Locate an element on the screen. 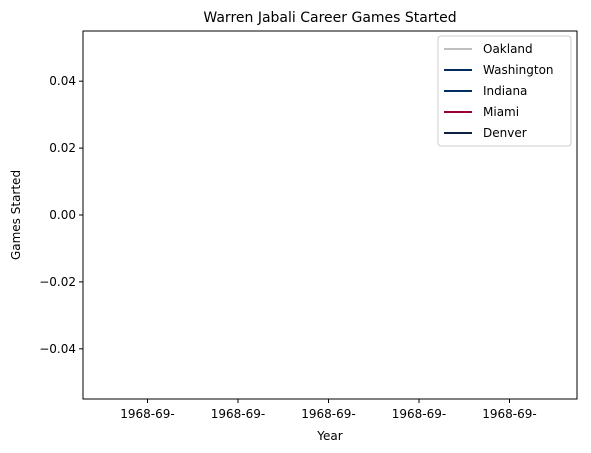 This screenshot has width=591, height=453. x-axis: 1968-69- 1968-69- 1968-69- 1968-69- 1968-69- is located at coordinates (328, 410).